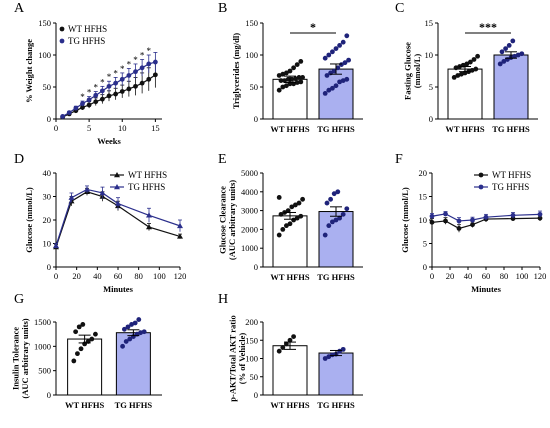  What do you see at coordinates (222, 159) in the screenshot?
I see `panel-letter: E` at bounding box center [222, 159].